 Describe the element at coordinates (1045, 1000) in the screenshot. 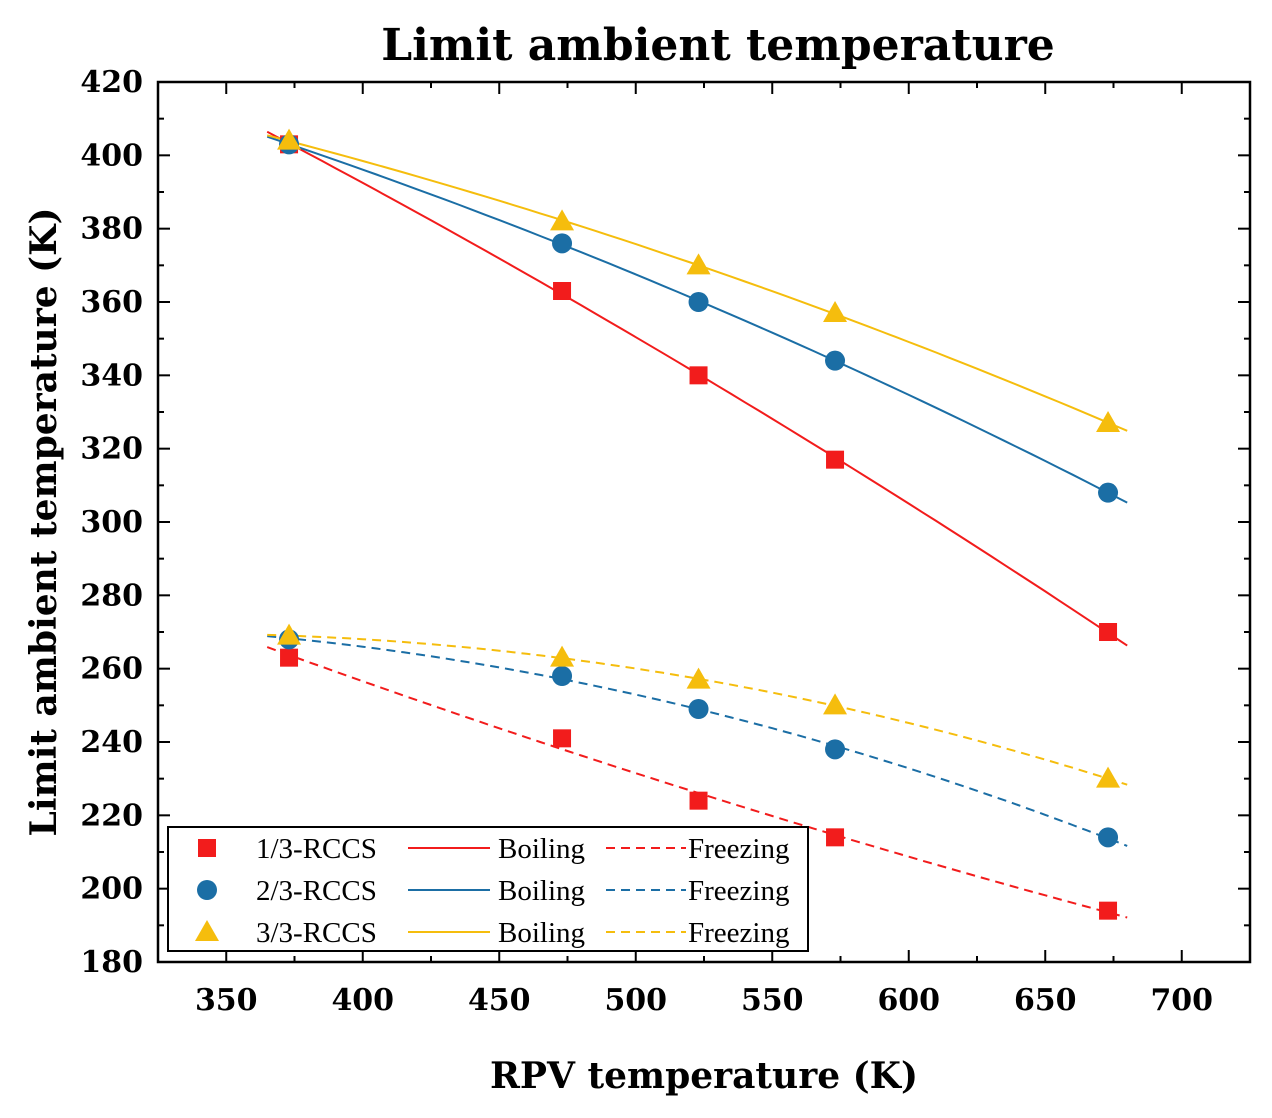

I see `x-tick-label: 650` at that location.